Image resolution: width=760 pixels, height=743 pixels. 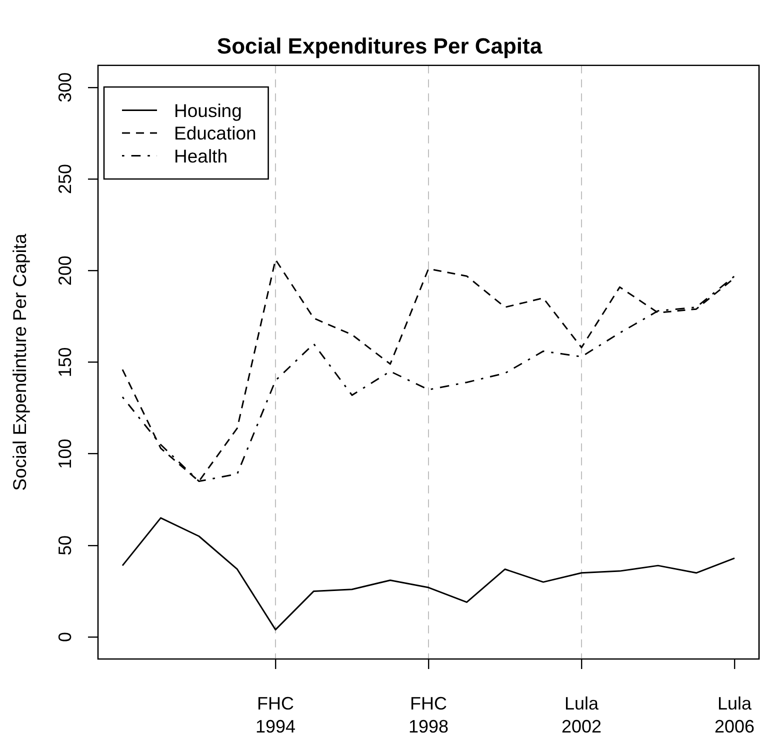 What do you see at coordinates (379, 45) in the screenshot?
I see `chart-title: Social Expenditures Per Capita` at bounding box center [379, 45].